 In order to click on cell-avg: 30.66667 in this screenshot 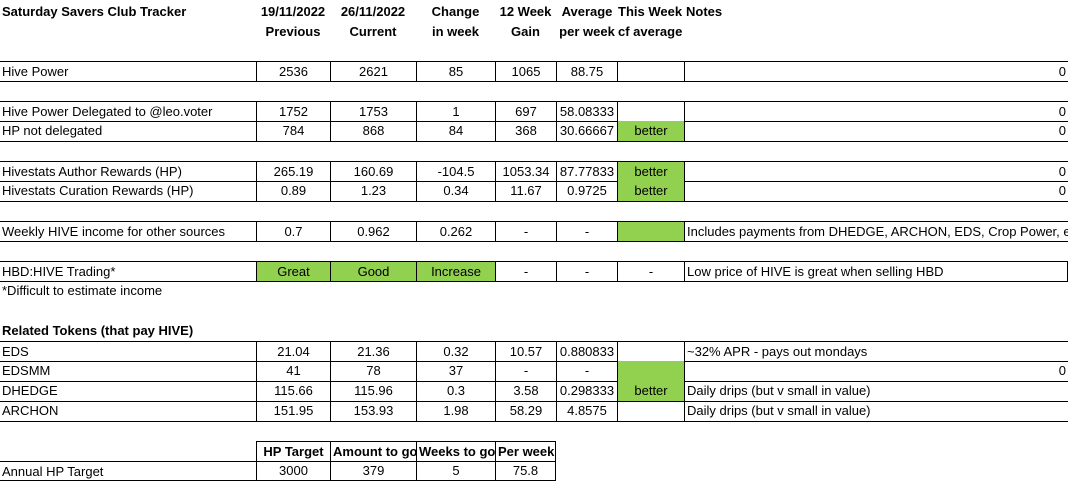, I will do `click(586, 131)`.